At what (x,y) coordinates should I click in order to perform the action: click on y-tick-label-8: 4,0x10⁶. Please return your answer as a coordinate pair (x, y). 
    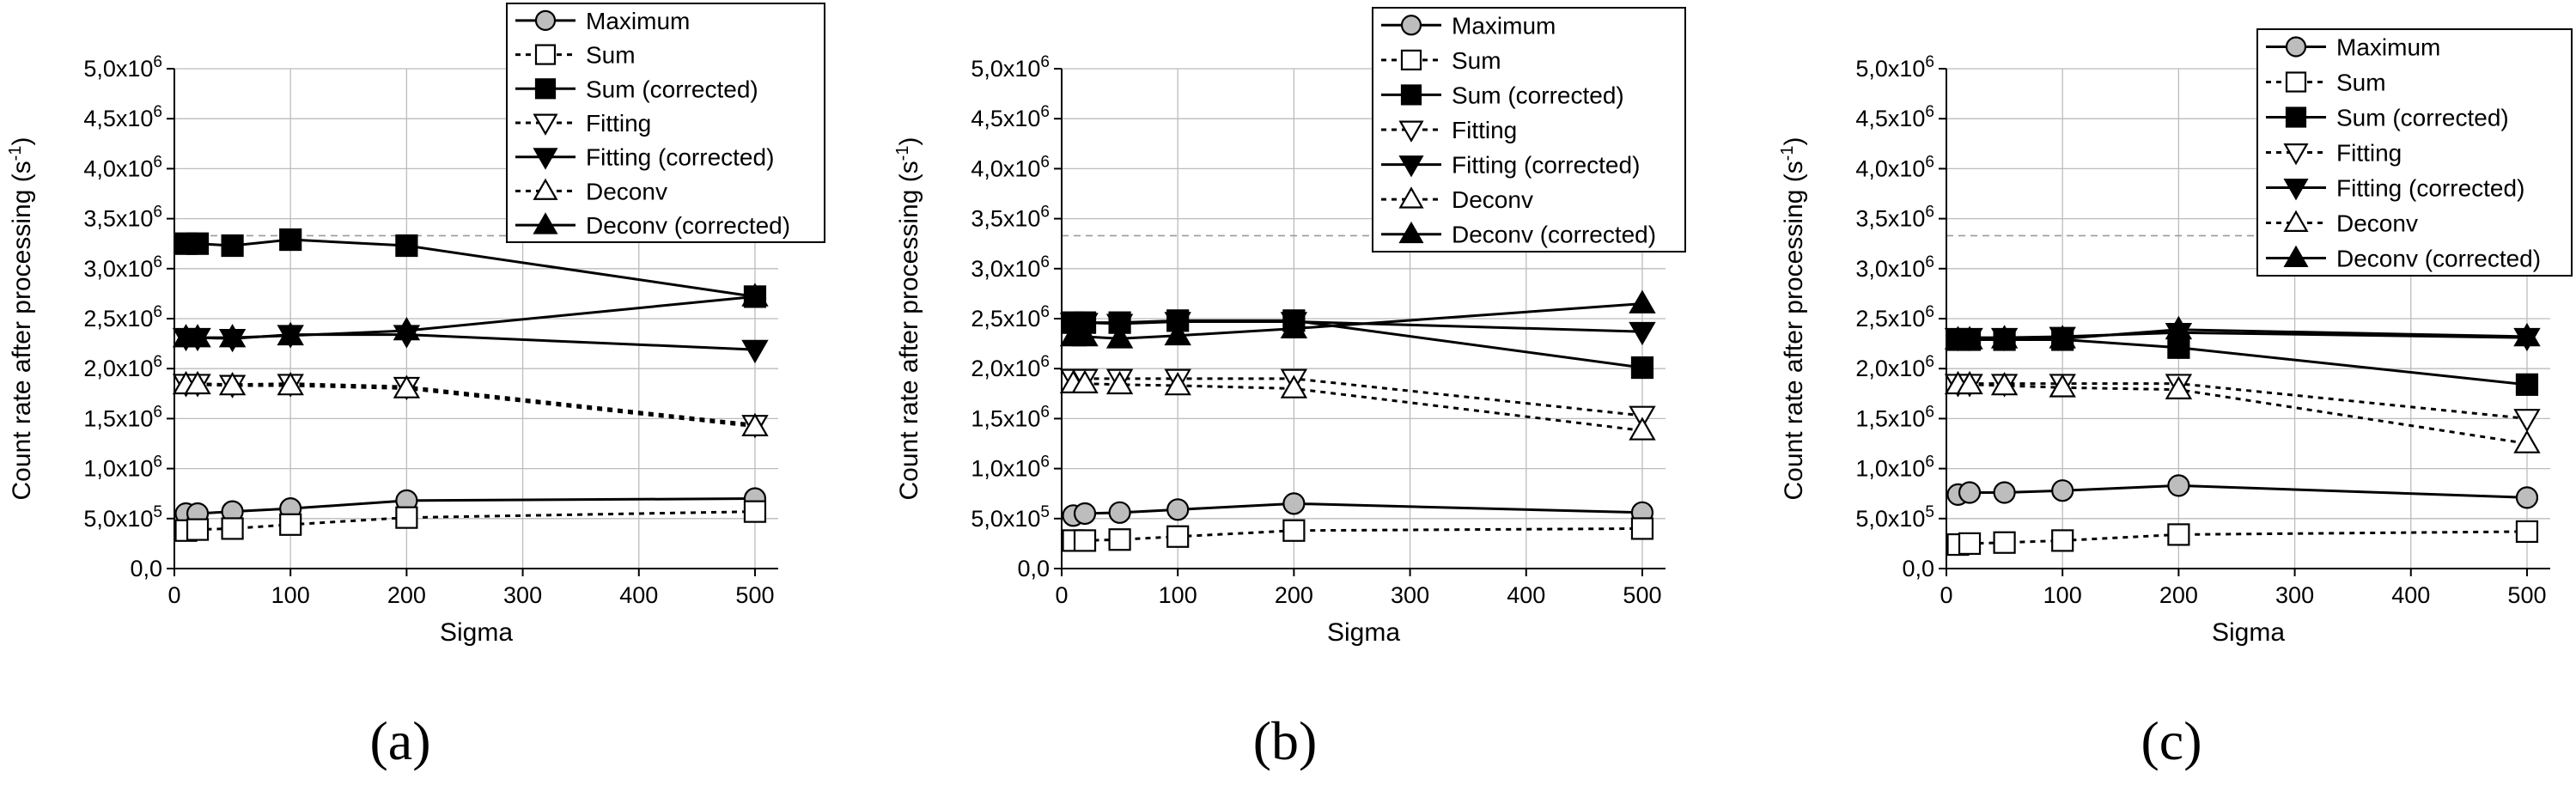
    Looking at the image, I should click on (1010, 167).